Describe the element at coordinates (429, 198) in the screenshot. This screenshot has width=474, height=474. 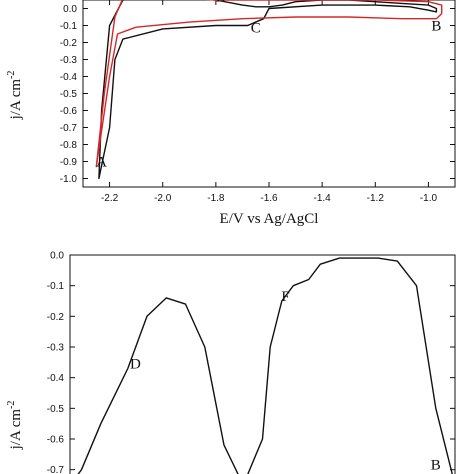
I see `x-tick-label: -1.0` at that location.